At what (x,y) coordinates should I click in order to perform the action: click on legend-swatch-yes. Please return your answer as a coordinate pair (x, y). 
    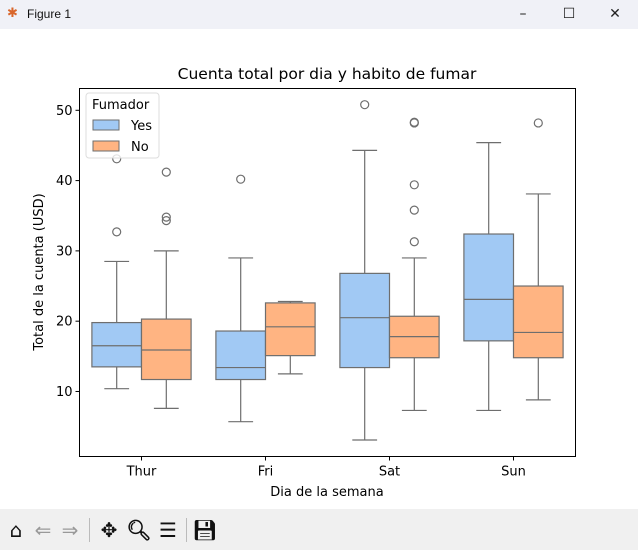
    Looking at the image, I should click on (106, 125).